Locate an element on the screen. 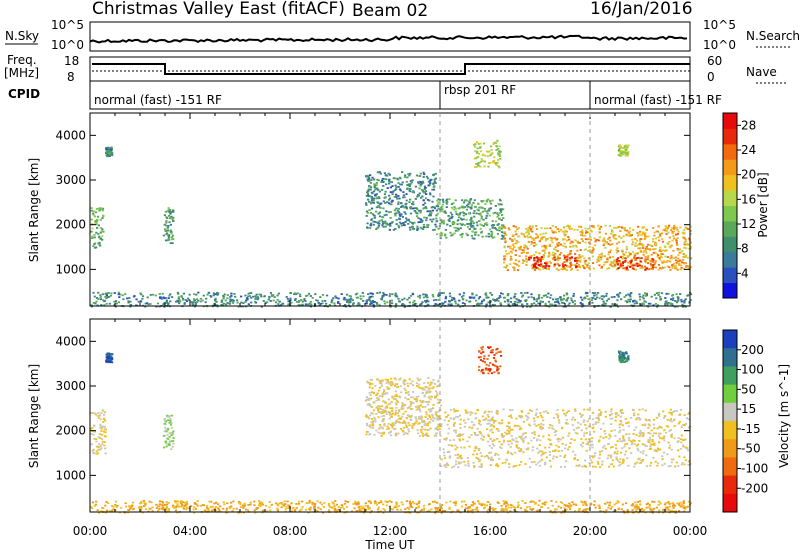  colorbar-tick-label: 8 is located at coordinates (745, 249).